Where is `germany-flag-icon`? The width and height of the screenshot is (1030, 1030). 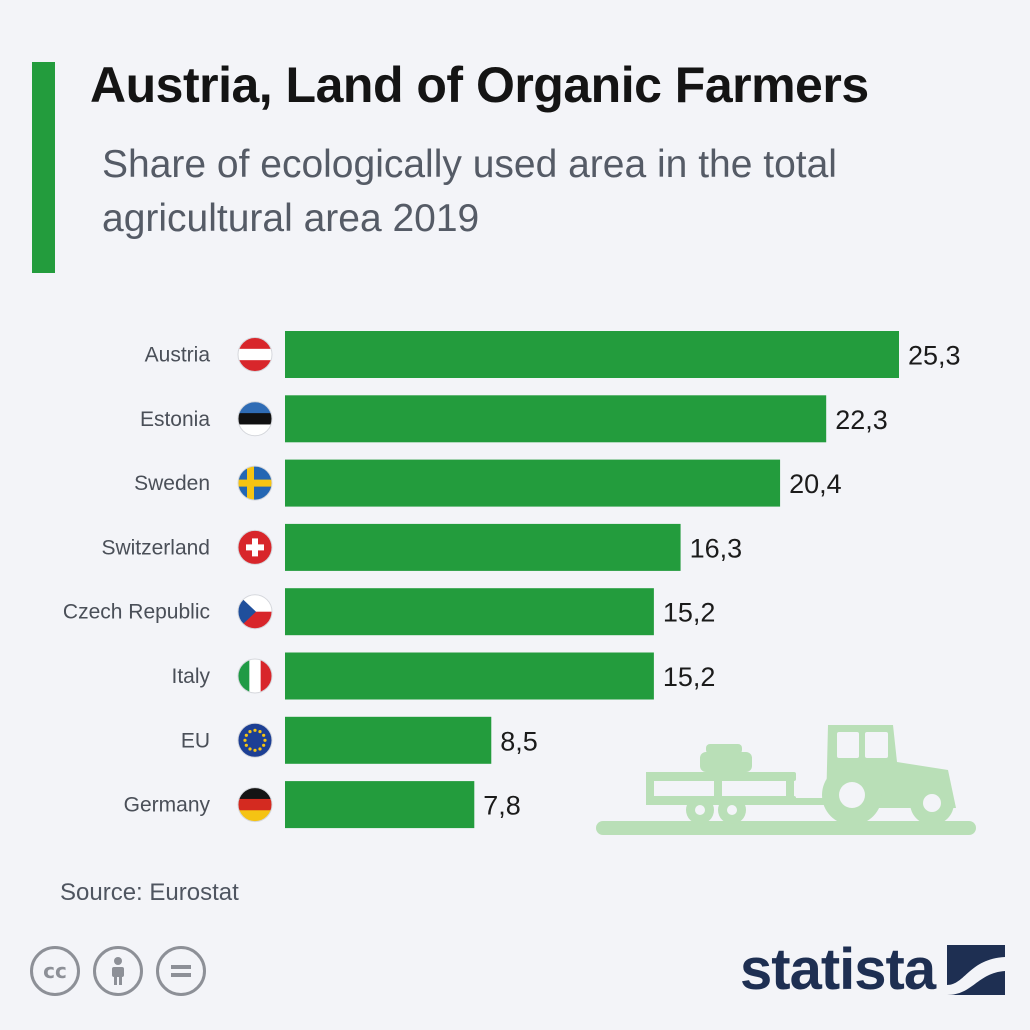 germany-flag-icon is located at coordinates (255, 805).